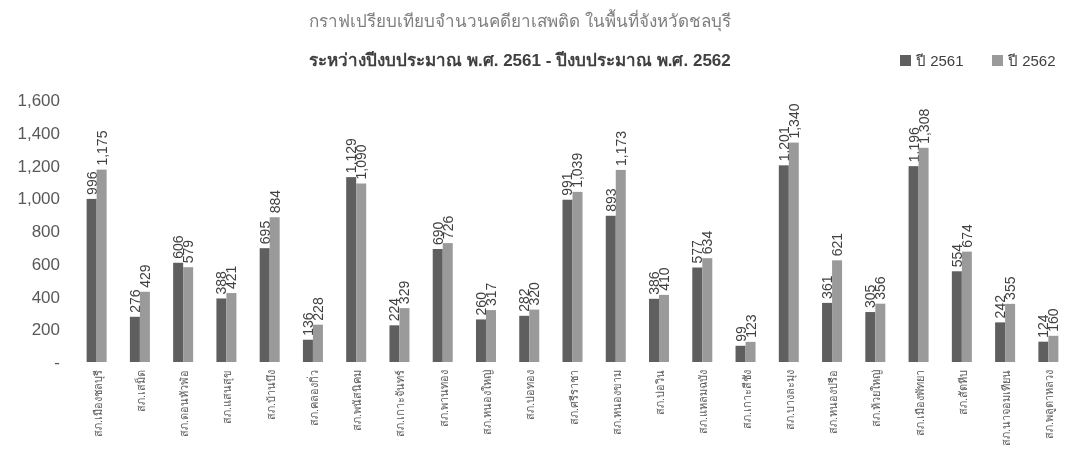 The width and height of the screenshot is (1085, 457). Describe the element at coordinates (962, 393) in the screenshot. I see `x-tick-label: สภ.สัตหีบ` at that location.